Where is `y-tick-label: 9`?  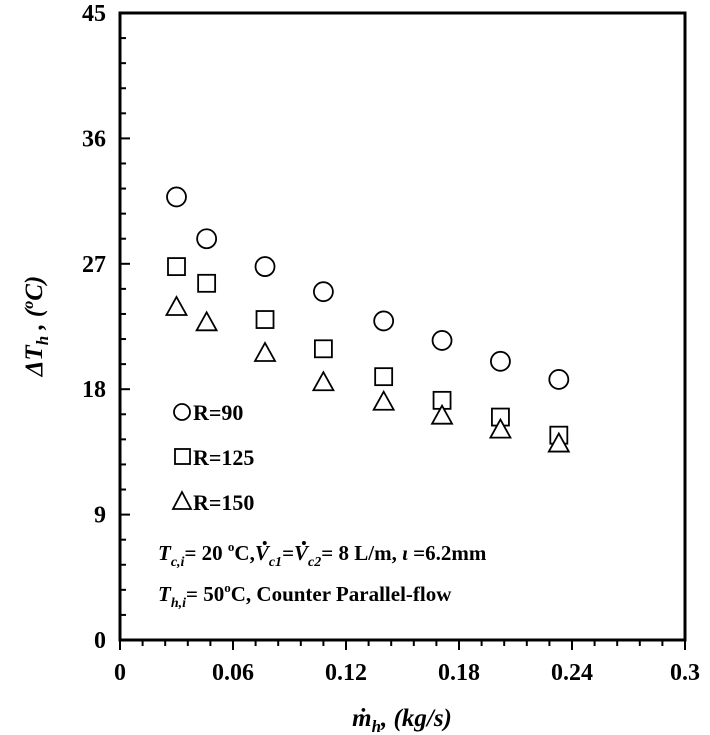
y-tick-label: 9 is located at coordinates (100, 516).